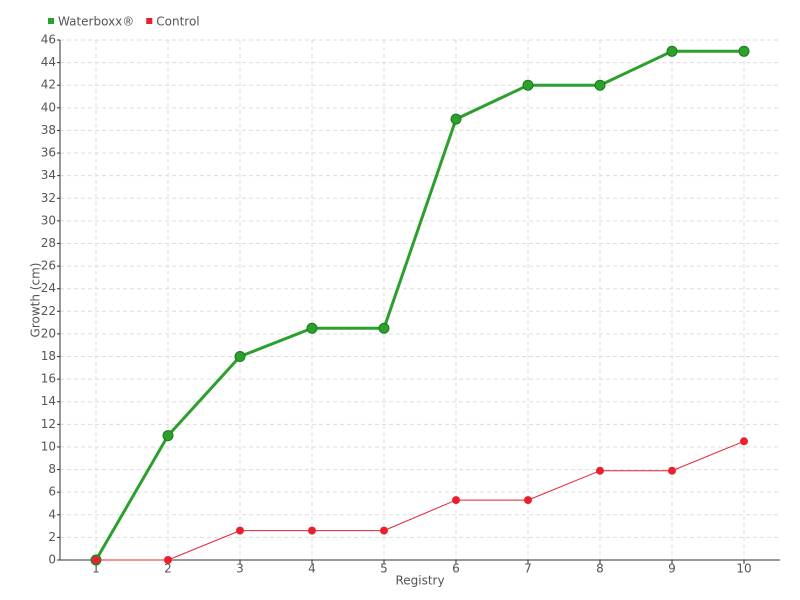  What do you see at coordinates (48, 333) in the screenshot?
I see `y-tick-label: 20` at bounding box center [48, 333].